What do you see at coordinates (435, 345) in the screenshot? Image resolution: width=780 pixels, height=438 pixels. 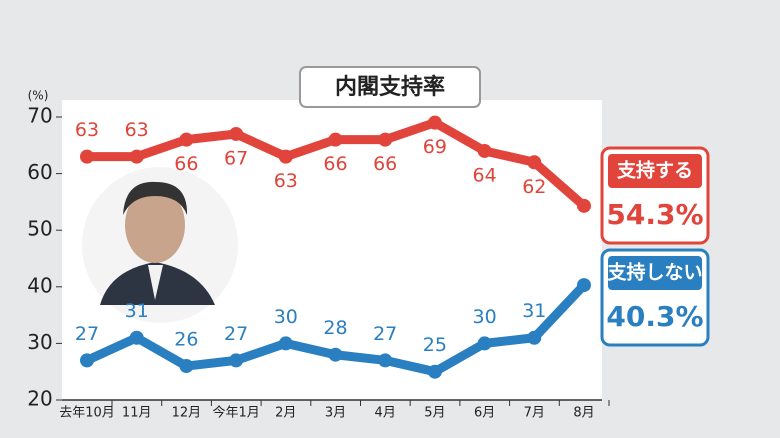 I see `value-label: 25` at bounding box center [435, 345].